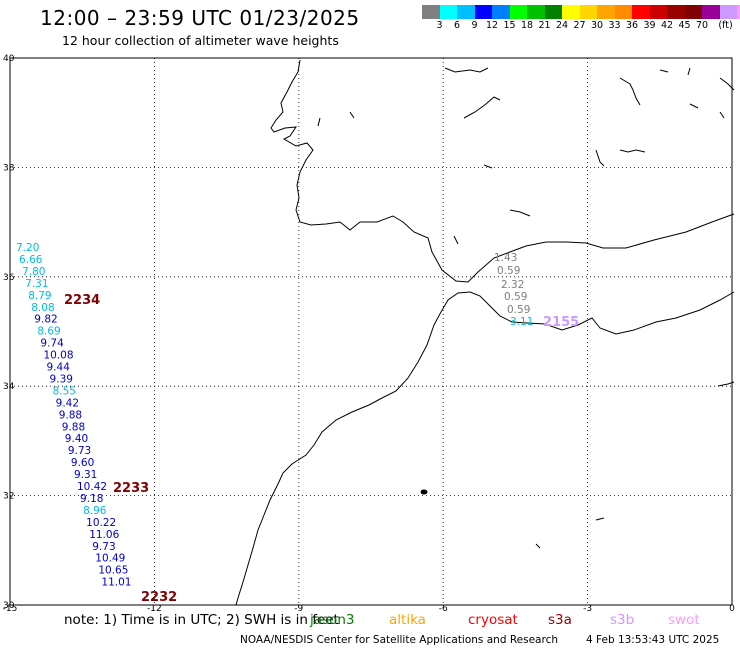 The image size is (740, 650). I want to click on x-tick-label: 0, so click(732, 609).